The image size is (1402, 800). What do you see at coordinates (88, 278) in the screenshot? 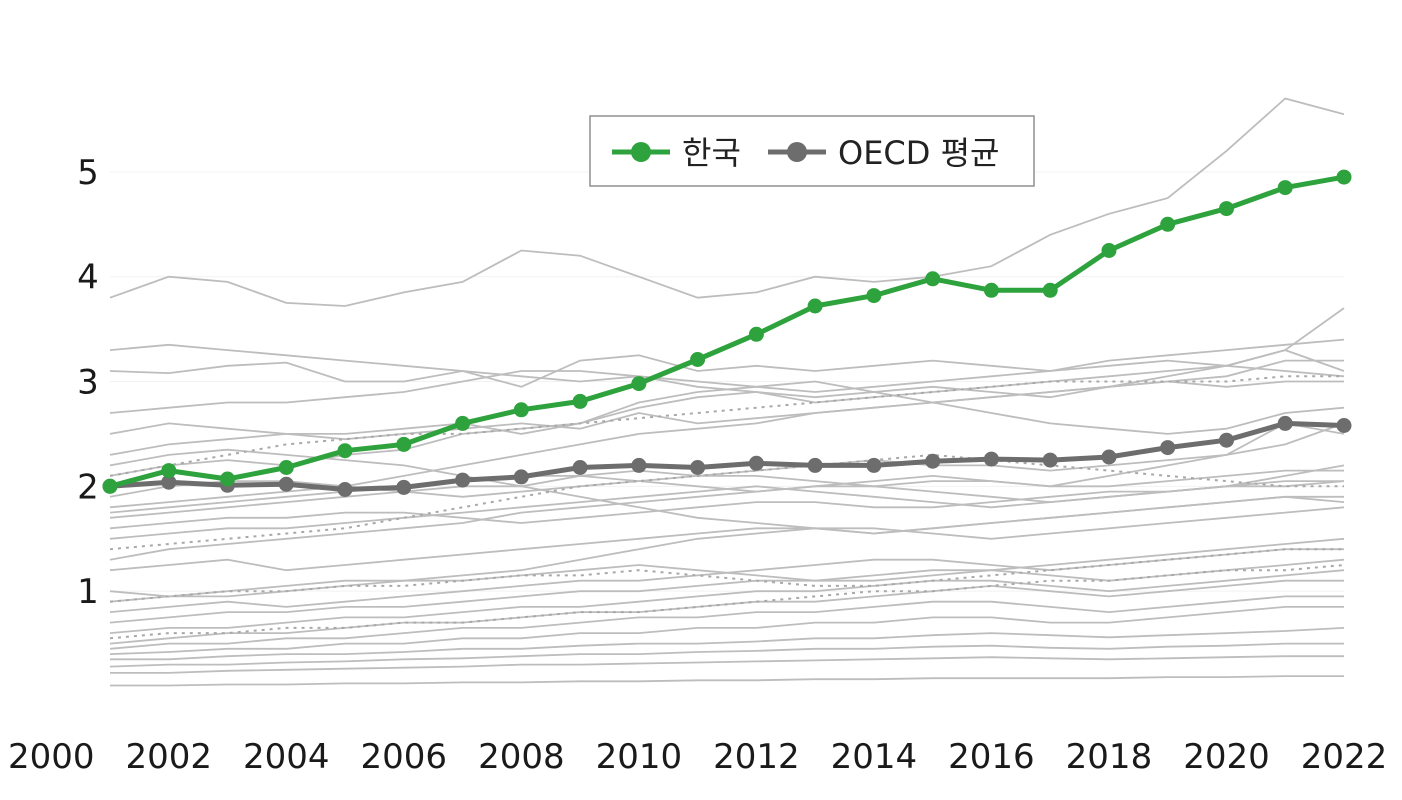
I see `y-tick-label-4: 4` at bounding box center [88, 278].